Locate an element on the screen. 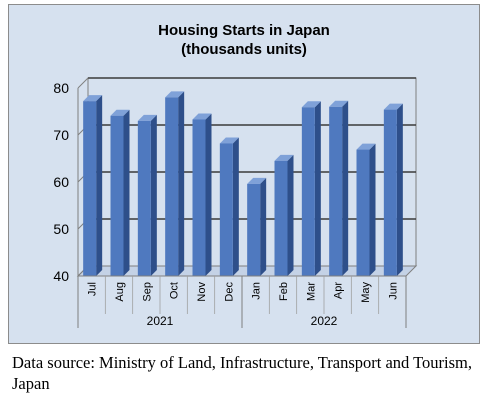 The width and height of the screenshot is (489, 405). bar-dec is located at coordinates (226, 209).